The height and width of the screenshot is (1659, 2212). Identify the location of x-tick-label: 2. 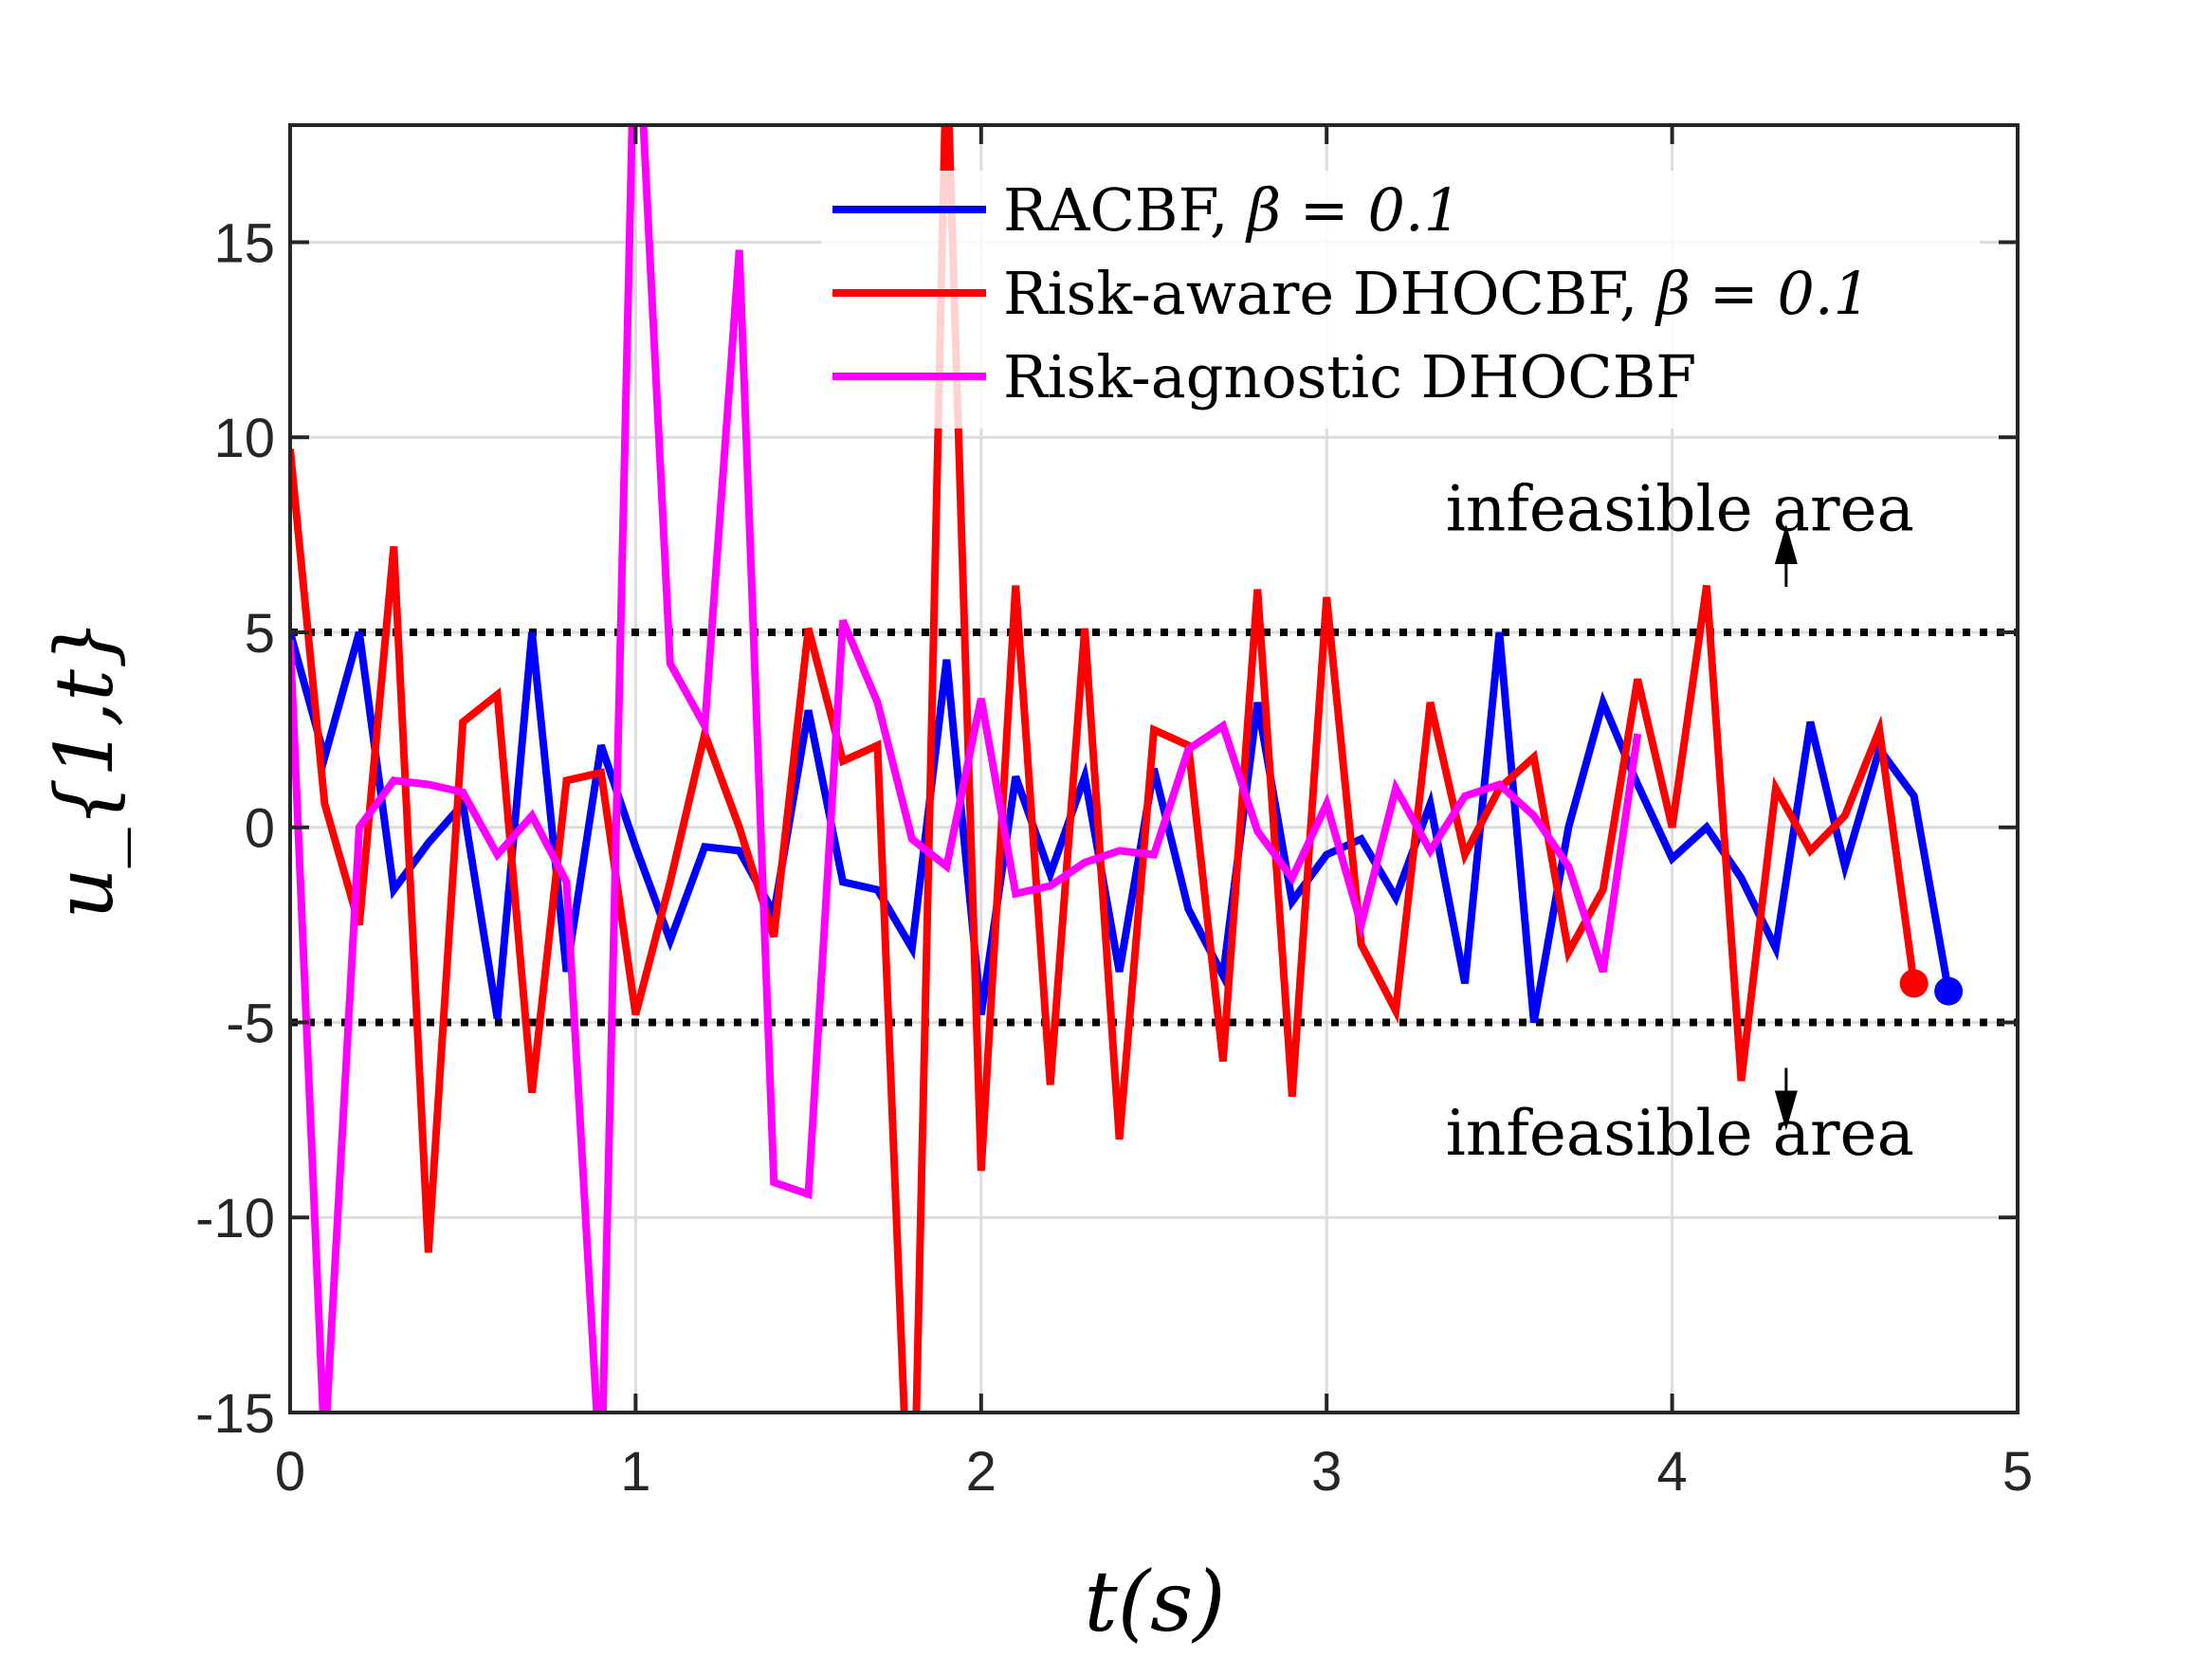
(981, 1472).